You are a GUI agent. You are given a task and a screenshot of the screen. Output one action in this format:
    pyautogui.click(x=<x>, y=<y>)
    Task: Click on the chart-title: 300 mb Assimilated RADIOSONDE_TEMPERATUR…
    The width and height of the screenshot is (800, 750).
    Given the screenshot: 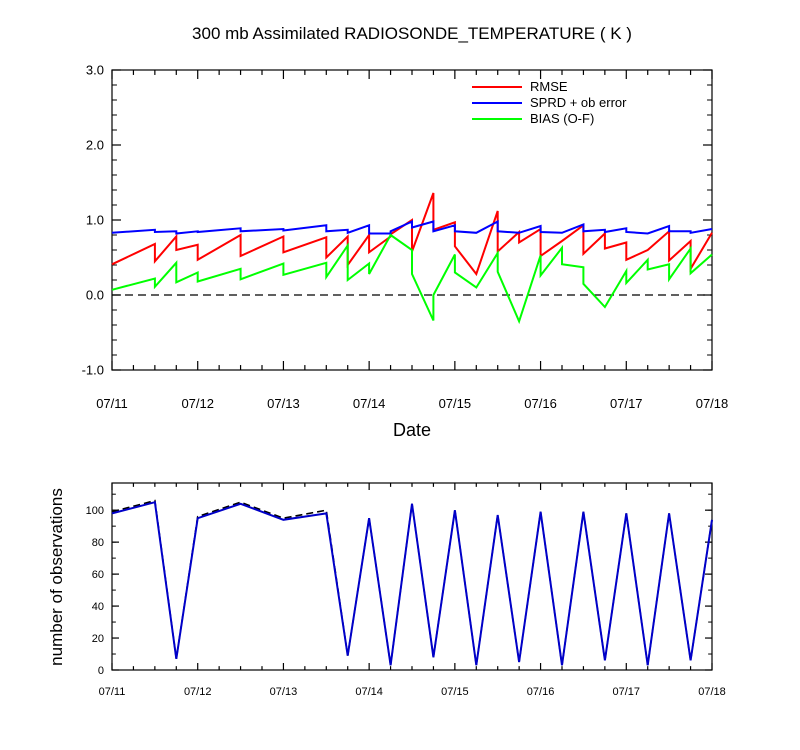 What is the action you would take?
    pyautogui.click(x=412, y=33)
    